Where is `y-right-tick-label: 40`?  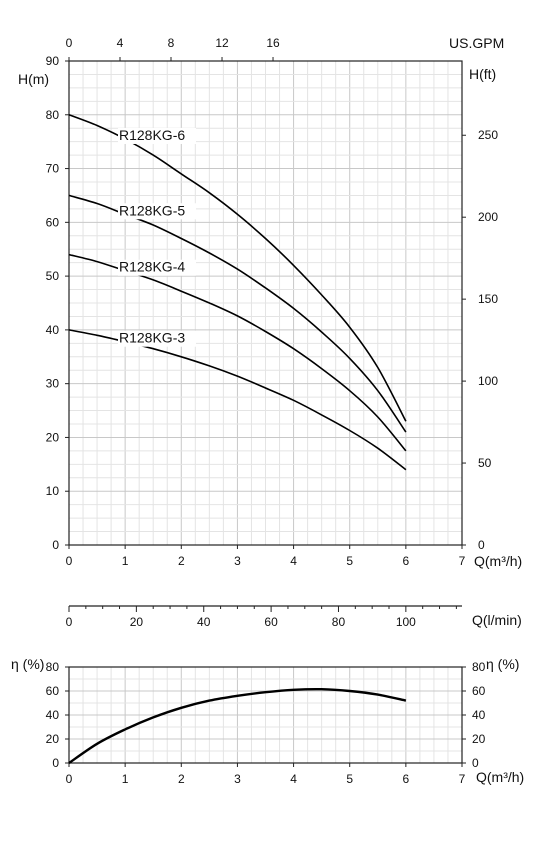 y-right-tick-label: 40 is located at coordinates (479, 715).